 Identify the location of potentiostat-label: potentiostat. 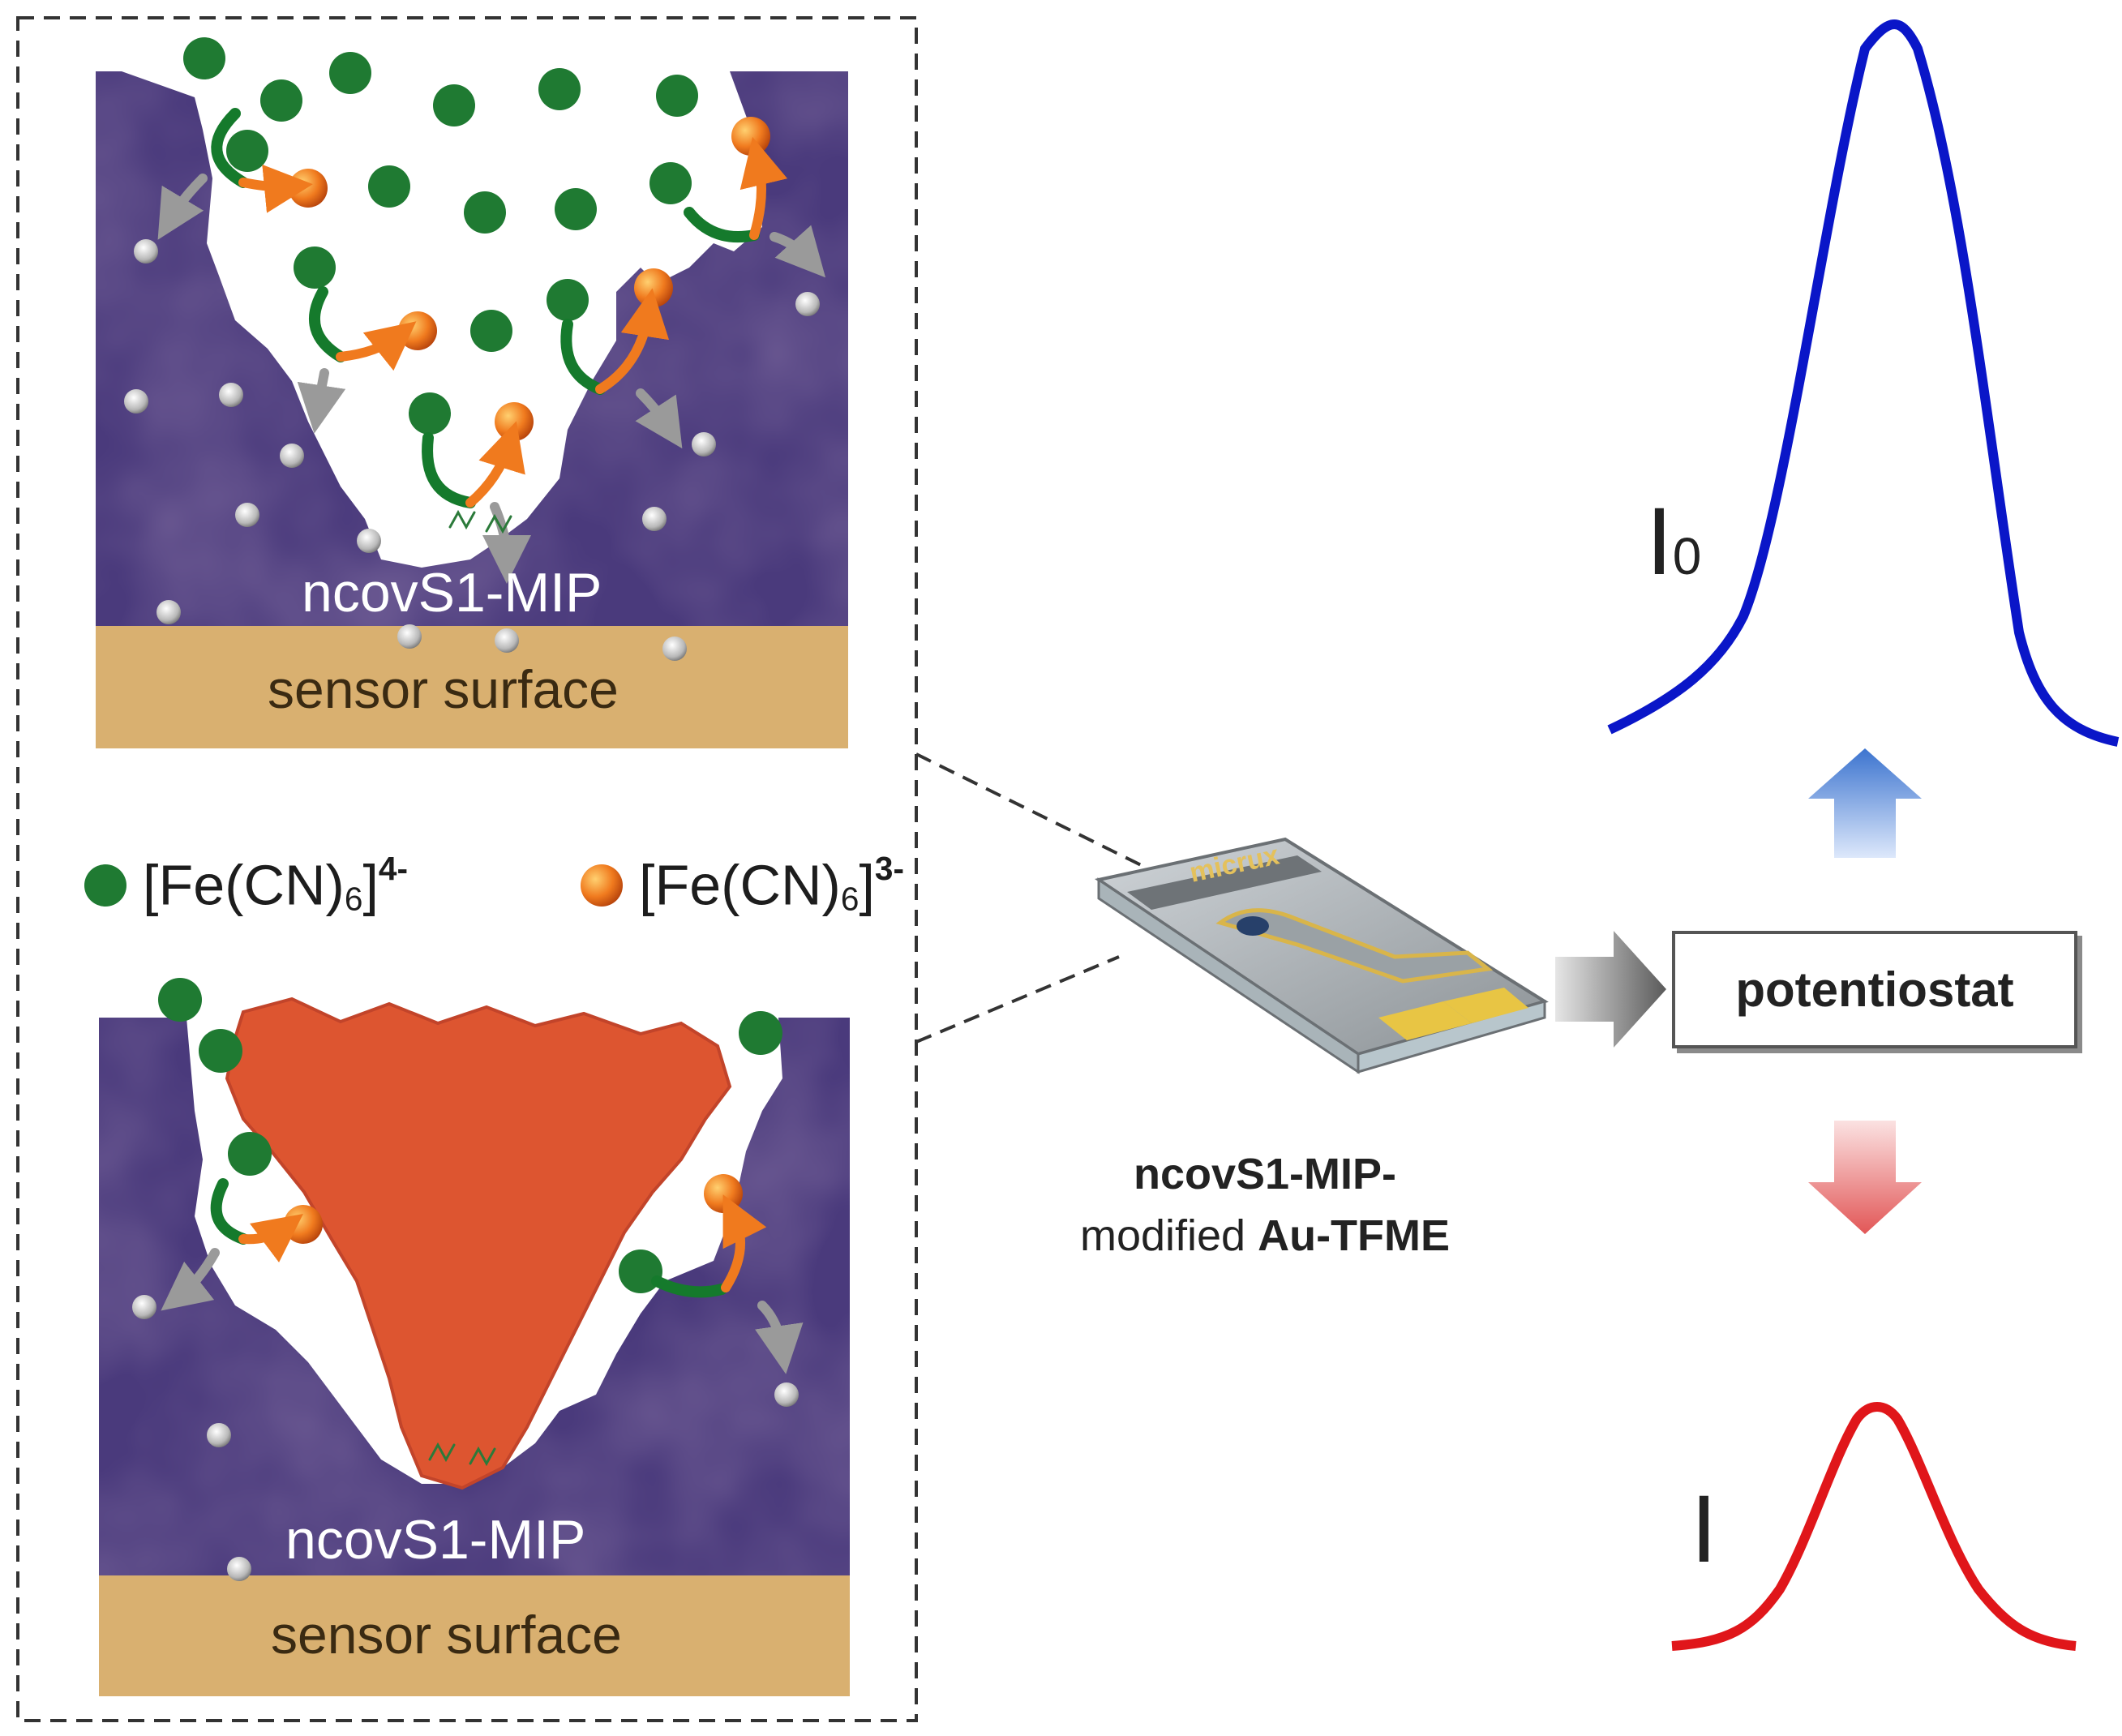
(1874, 990).